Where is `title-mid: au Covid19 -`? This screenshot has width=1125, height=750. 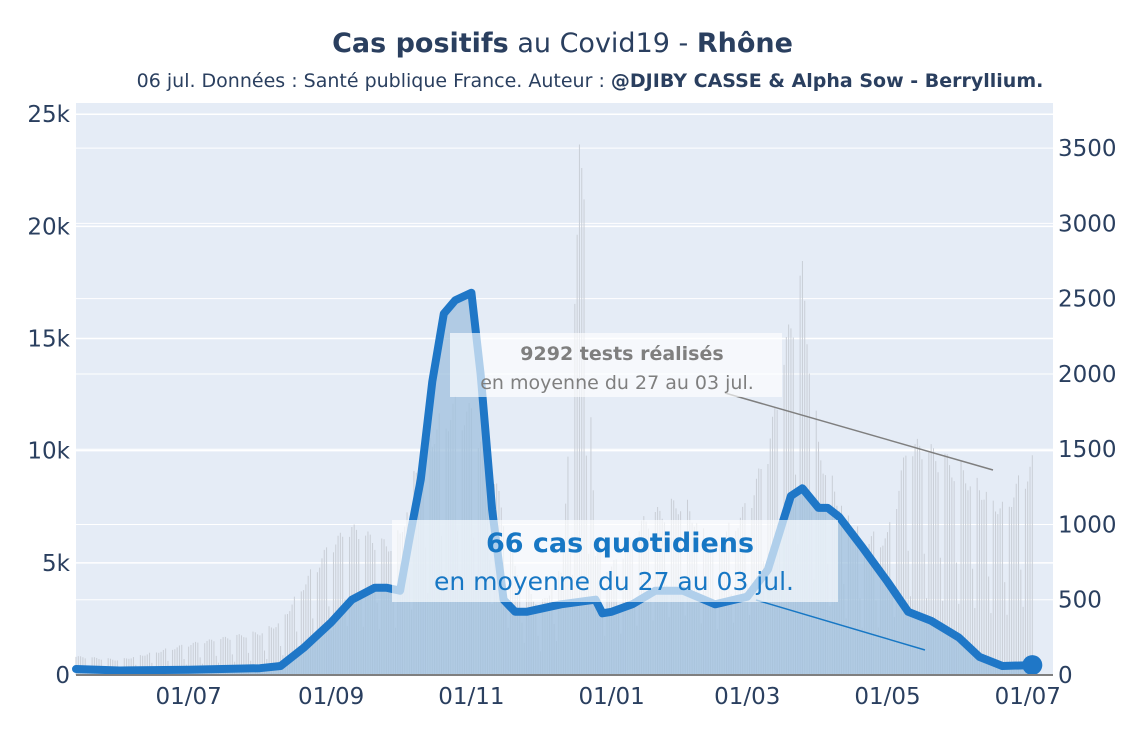
title-mid: au Covid19 - is located at coordinates (602, 43).